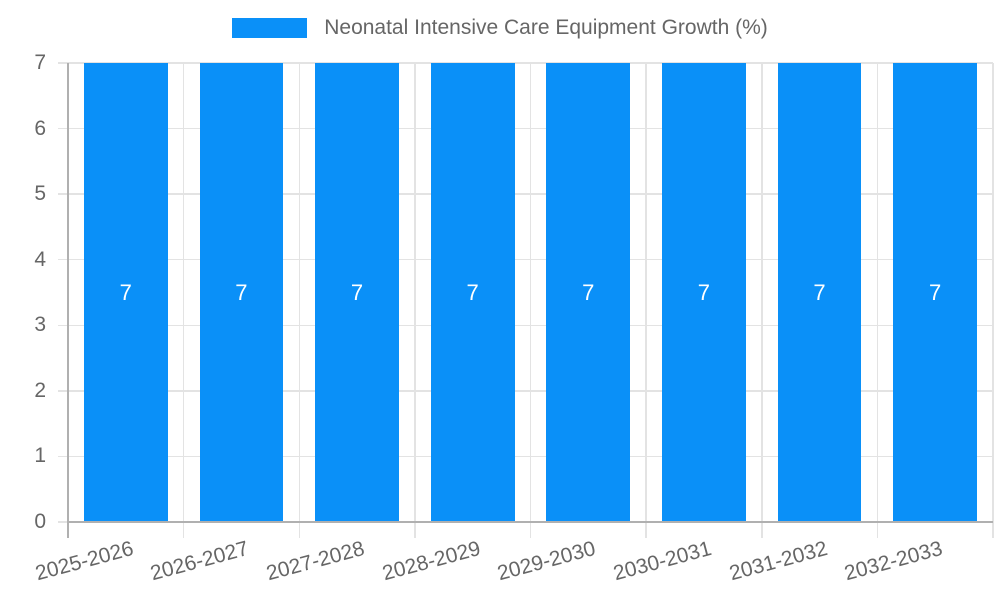 This screenshot has width=1000, height=600. What do you see at coordinates (778, 561) in the screenshot?
I see `x-tick-label: 2031-2032` at bounding box center [778, 561].